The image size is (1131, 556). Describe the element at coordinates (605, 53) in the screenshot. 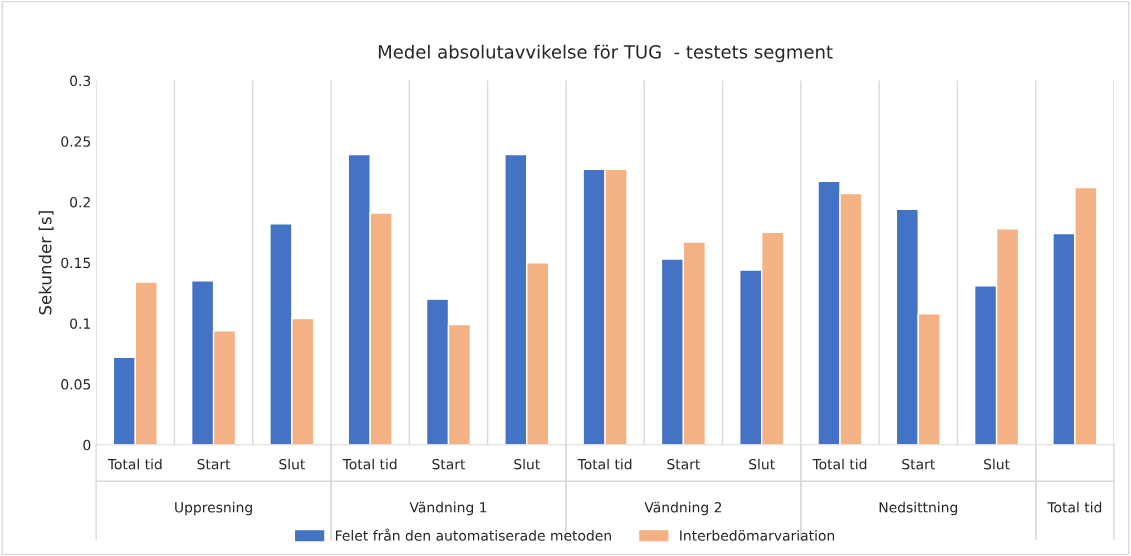

I see `chart-title: Medel absolutavvikelse för TUG - testets segment` at that location.